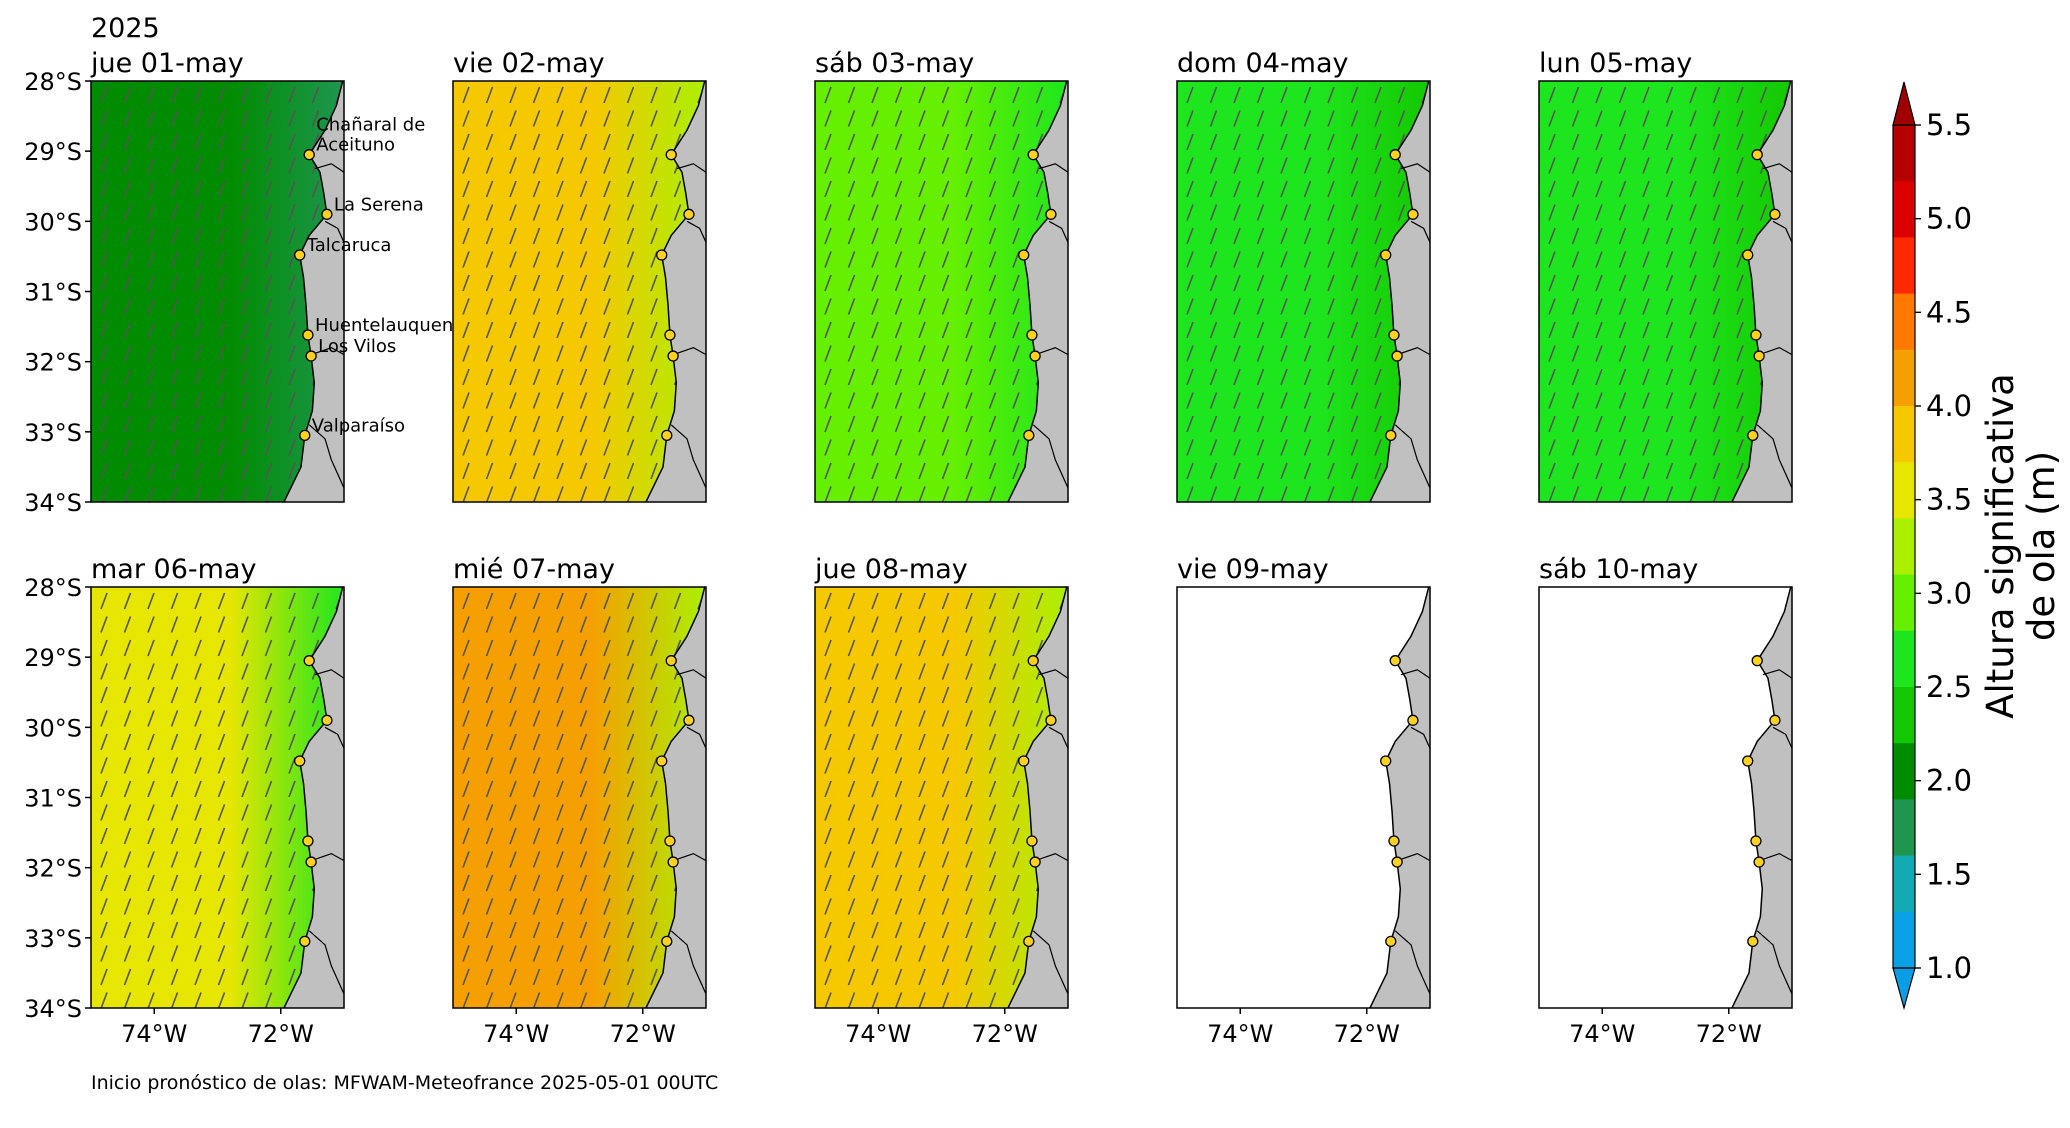 Image resolution: width=2070 pixels, height=1128 pixels. What do you see at coordinates (173, 569) in the screenshot?
I see `panel-title: mar 06-may` at bounding box center [173, 569].